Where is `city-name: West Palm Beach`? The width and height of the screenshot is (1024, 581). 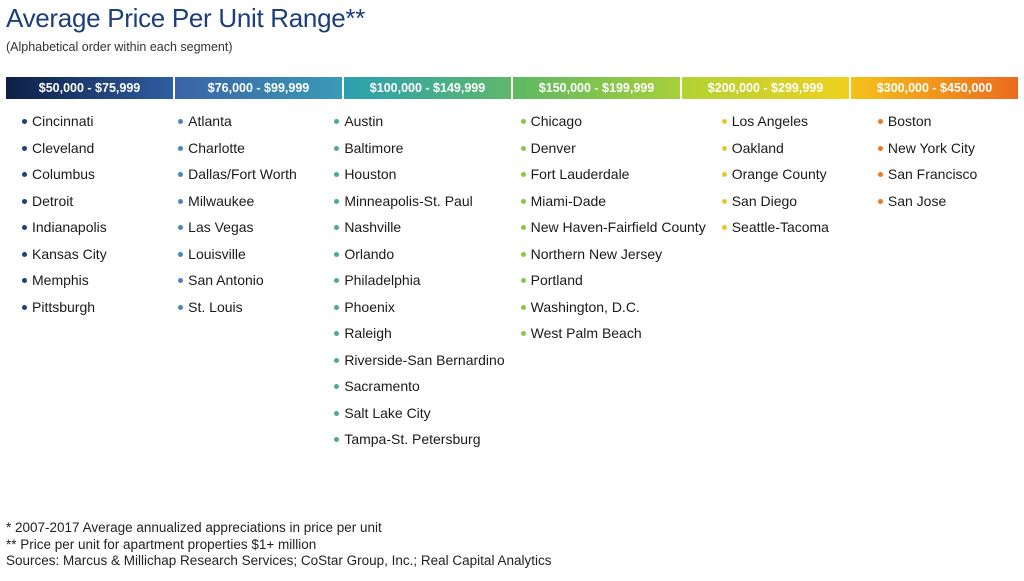
city-name: West Palm Beach is located at coordinates (586, 333).